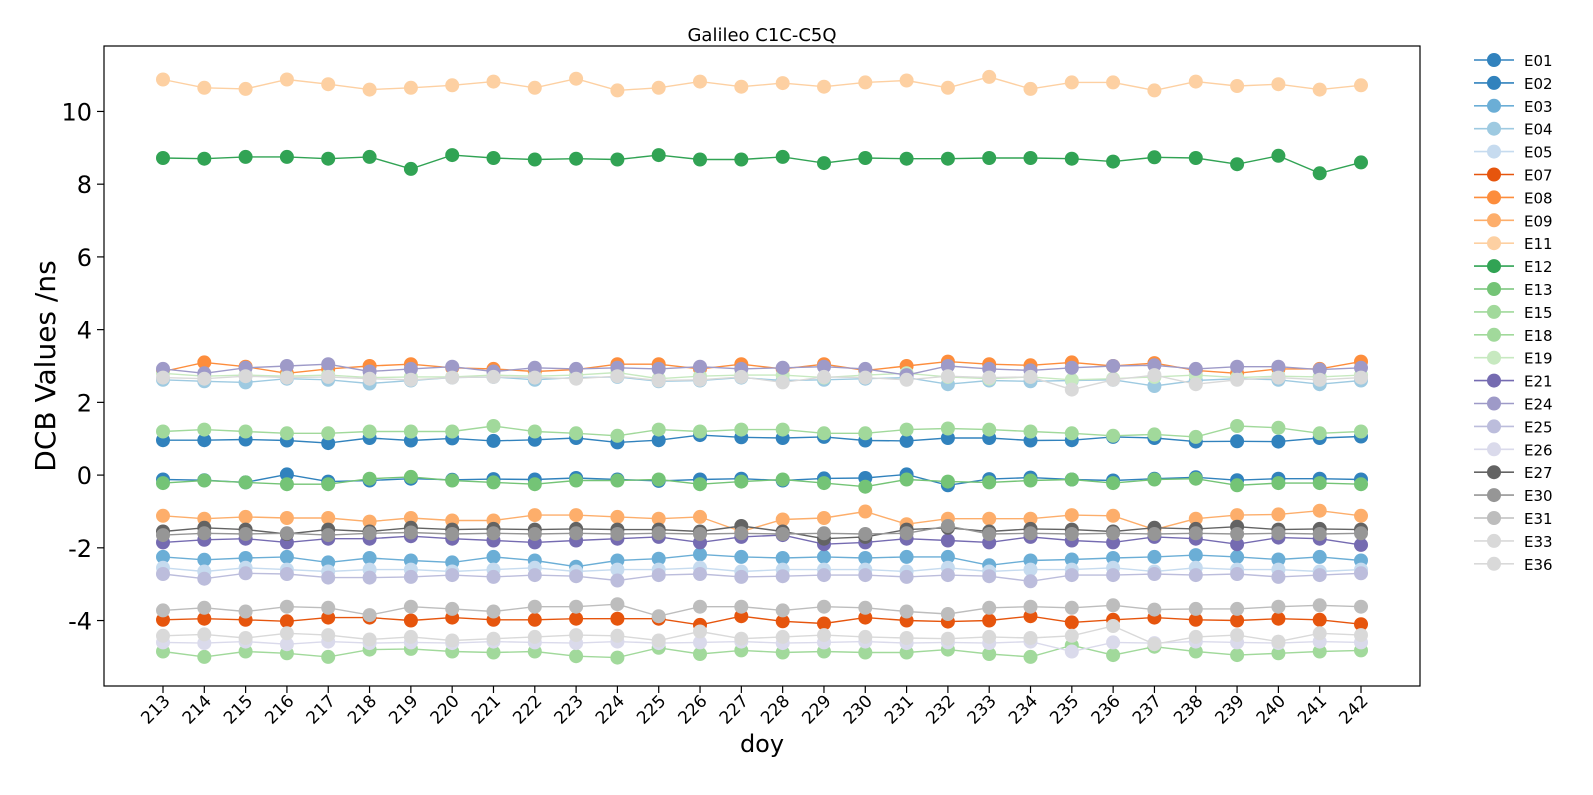  I want to click on series-E24, so click(762, 370).